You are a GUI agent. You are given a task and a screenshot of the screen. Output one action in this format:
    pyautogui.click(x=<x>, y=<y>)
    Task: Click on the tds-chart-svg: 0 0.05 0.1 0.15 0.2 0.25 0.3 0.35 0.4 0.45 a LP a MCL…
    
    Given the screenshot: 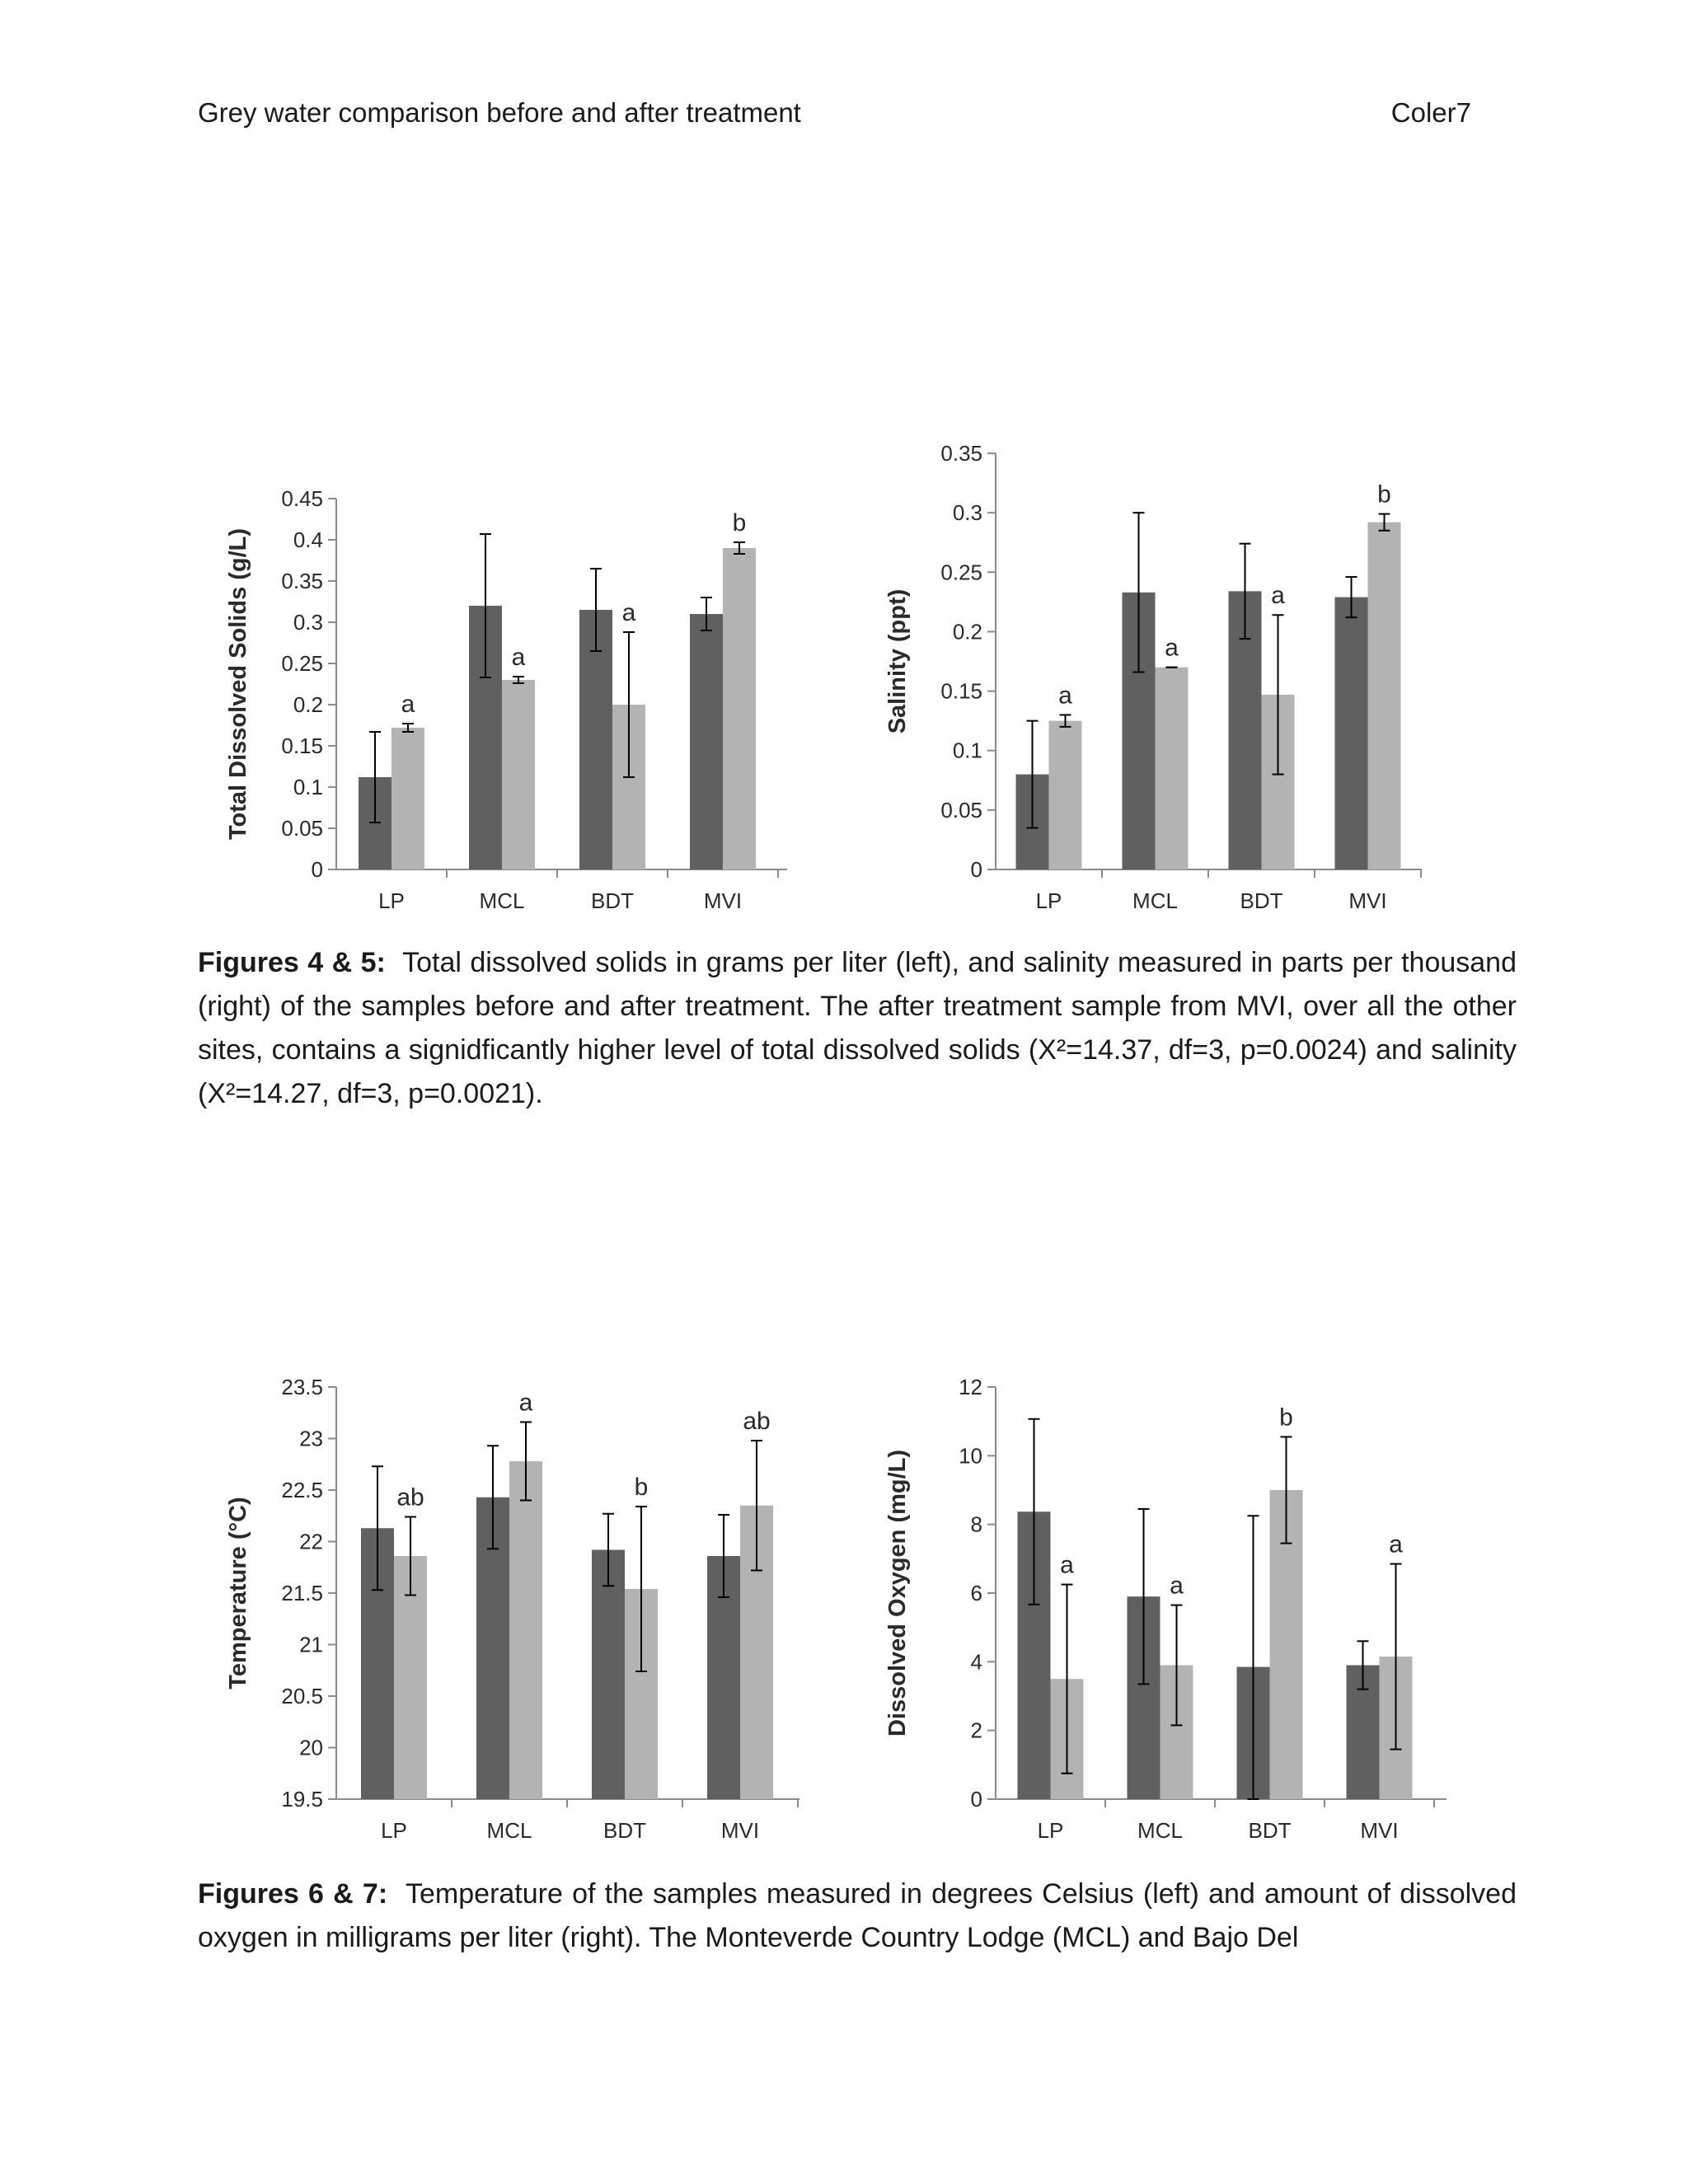 What is the action you would take?
    pyautogui.click(x=506, y=699)
    